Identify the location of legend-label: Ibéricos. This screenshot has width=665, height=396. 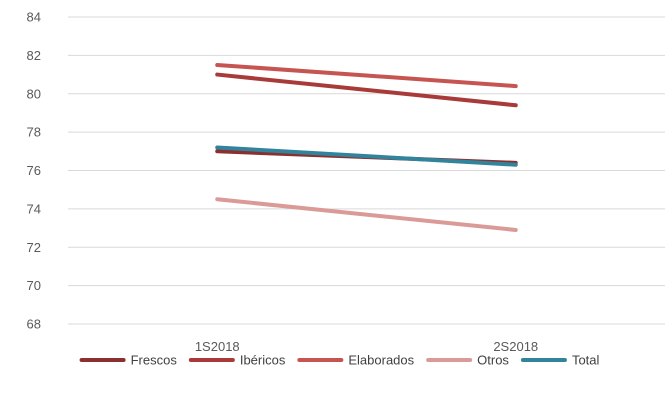
(263, 360).